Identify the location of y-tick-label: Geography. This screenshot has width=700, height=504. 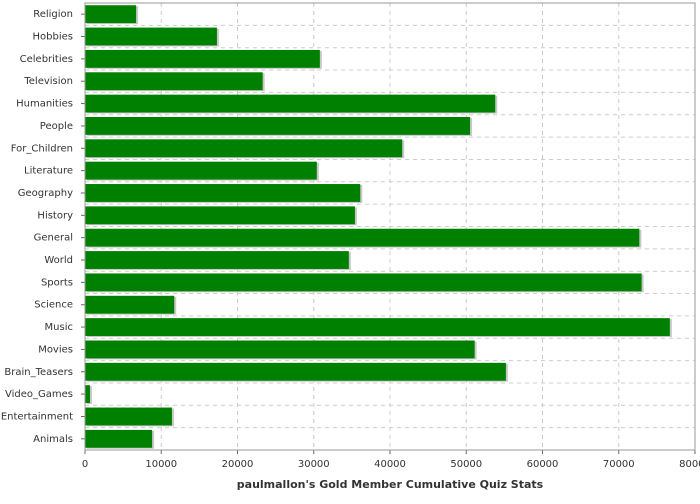
(45, 193).